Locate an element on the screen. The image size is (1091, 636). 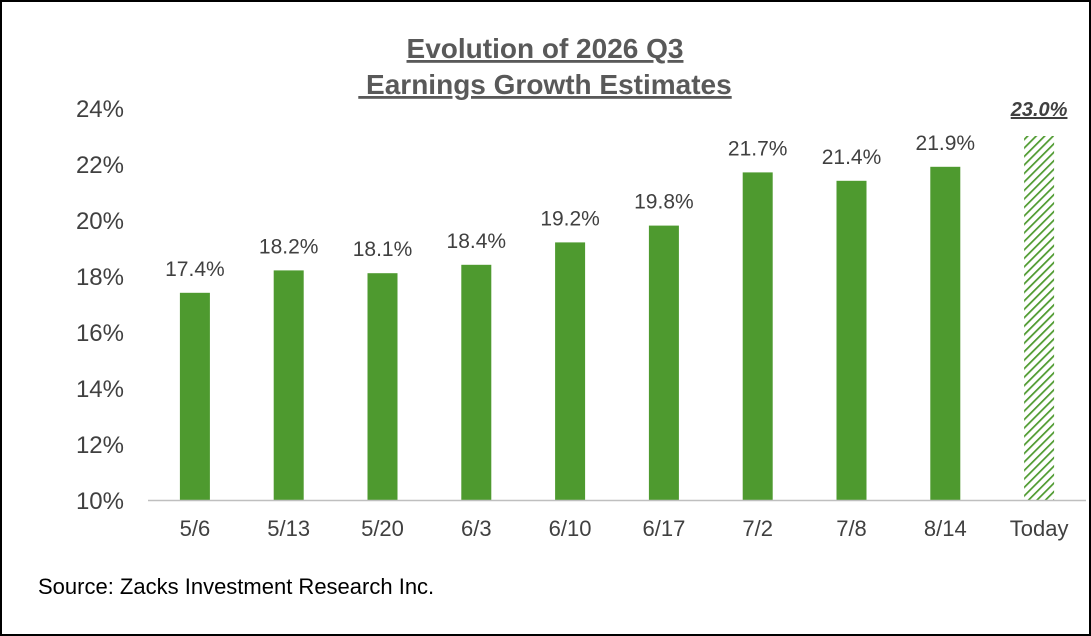
data-label: 18.1% is located at coordinates (383, 249).